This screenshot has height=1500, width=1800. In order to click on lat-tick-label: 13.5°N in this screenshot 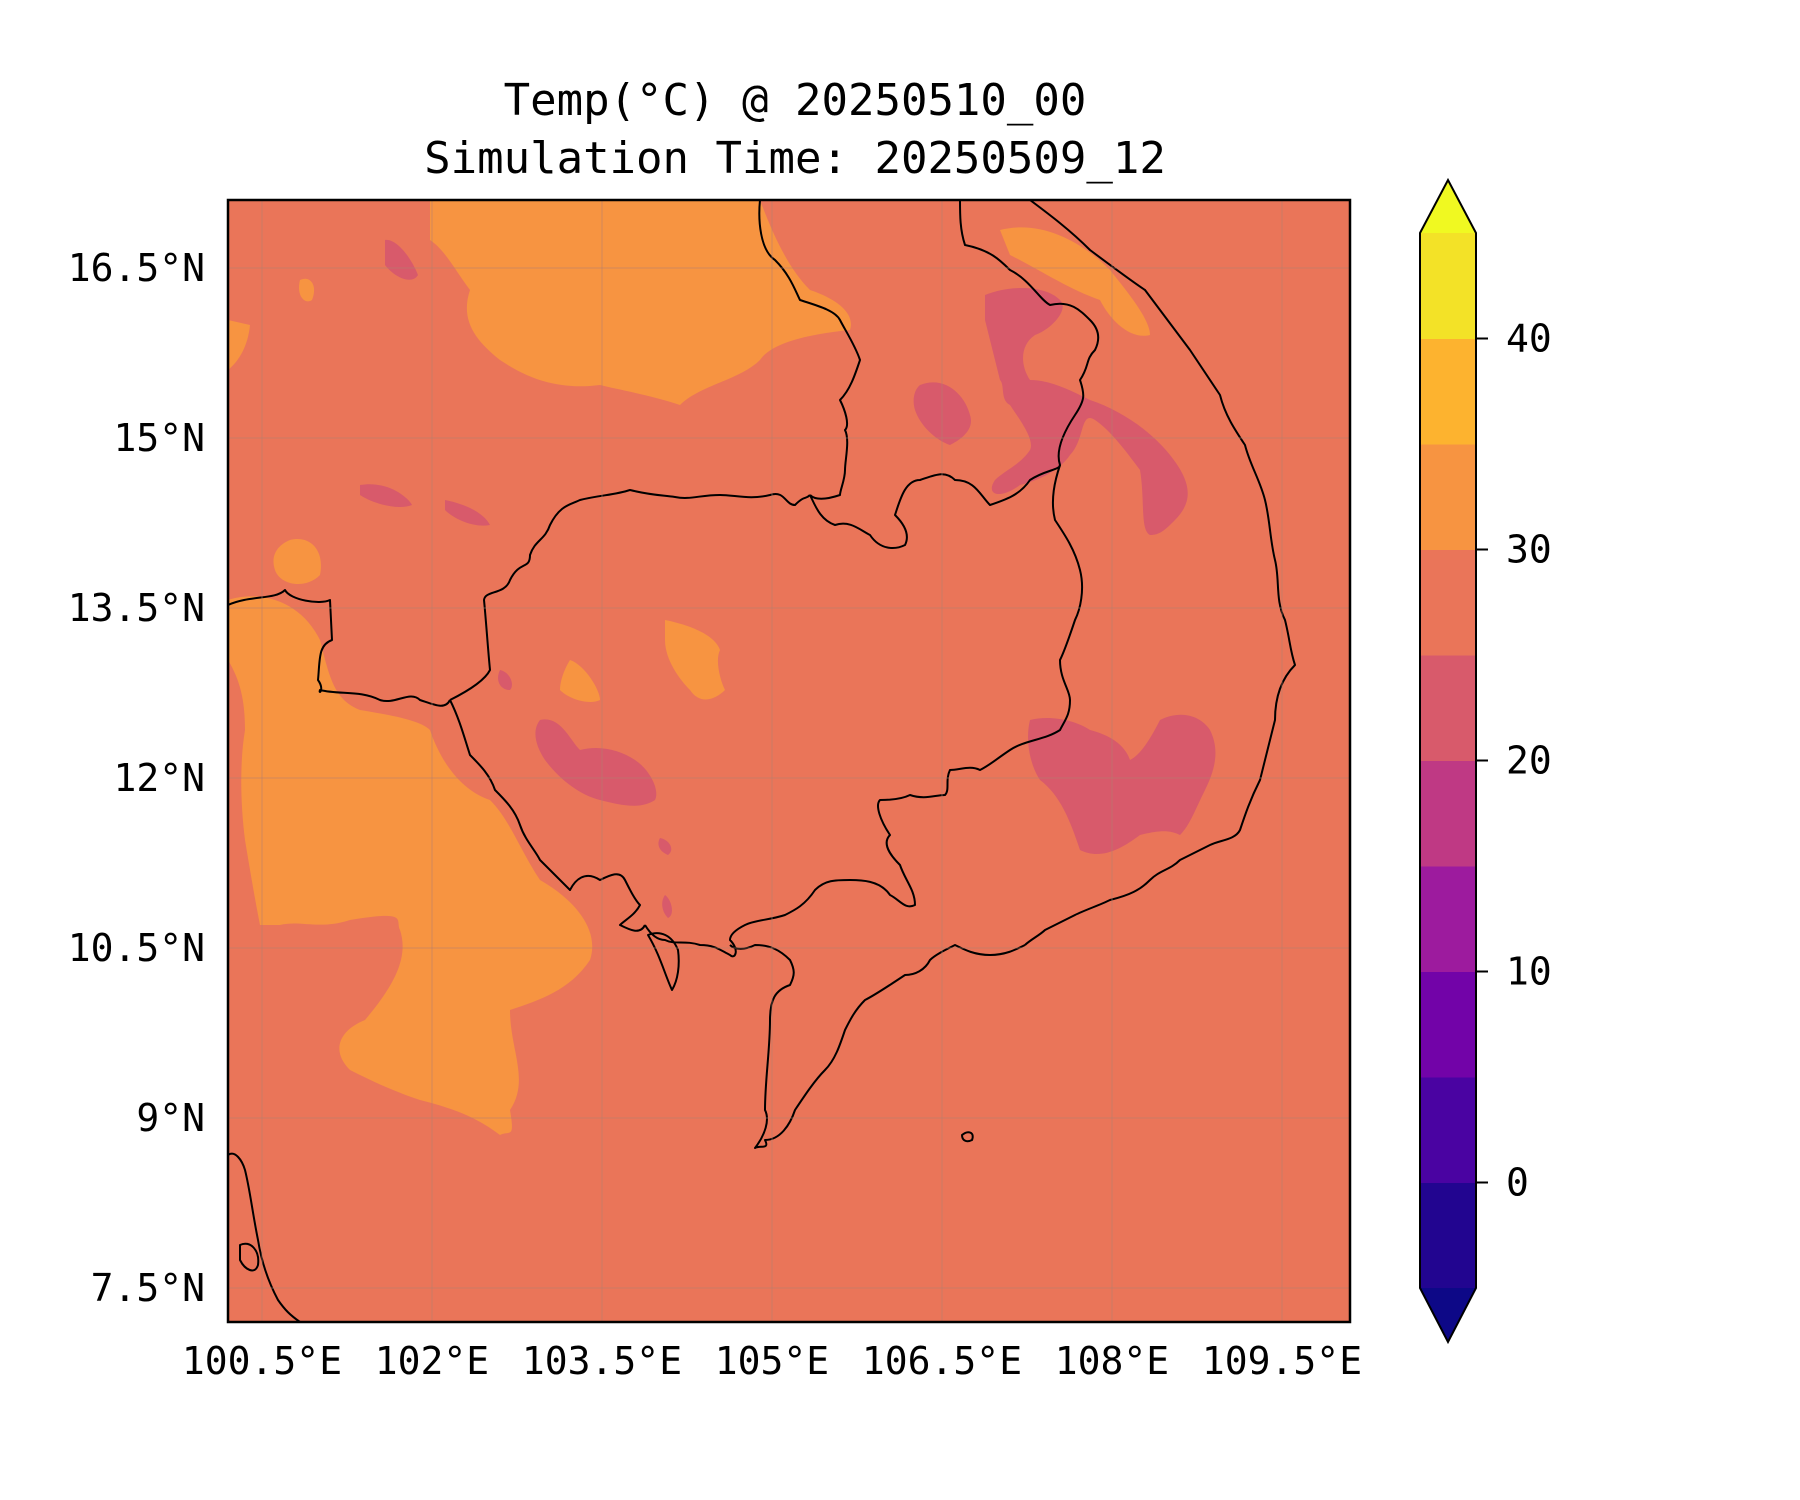, I will do `click(136, 608)`.